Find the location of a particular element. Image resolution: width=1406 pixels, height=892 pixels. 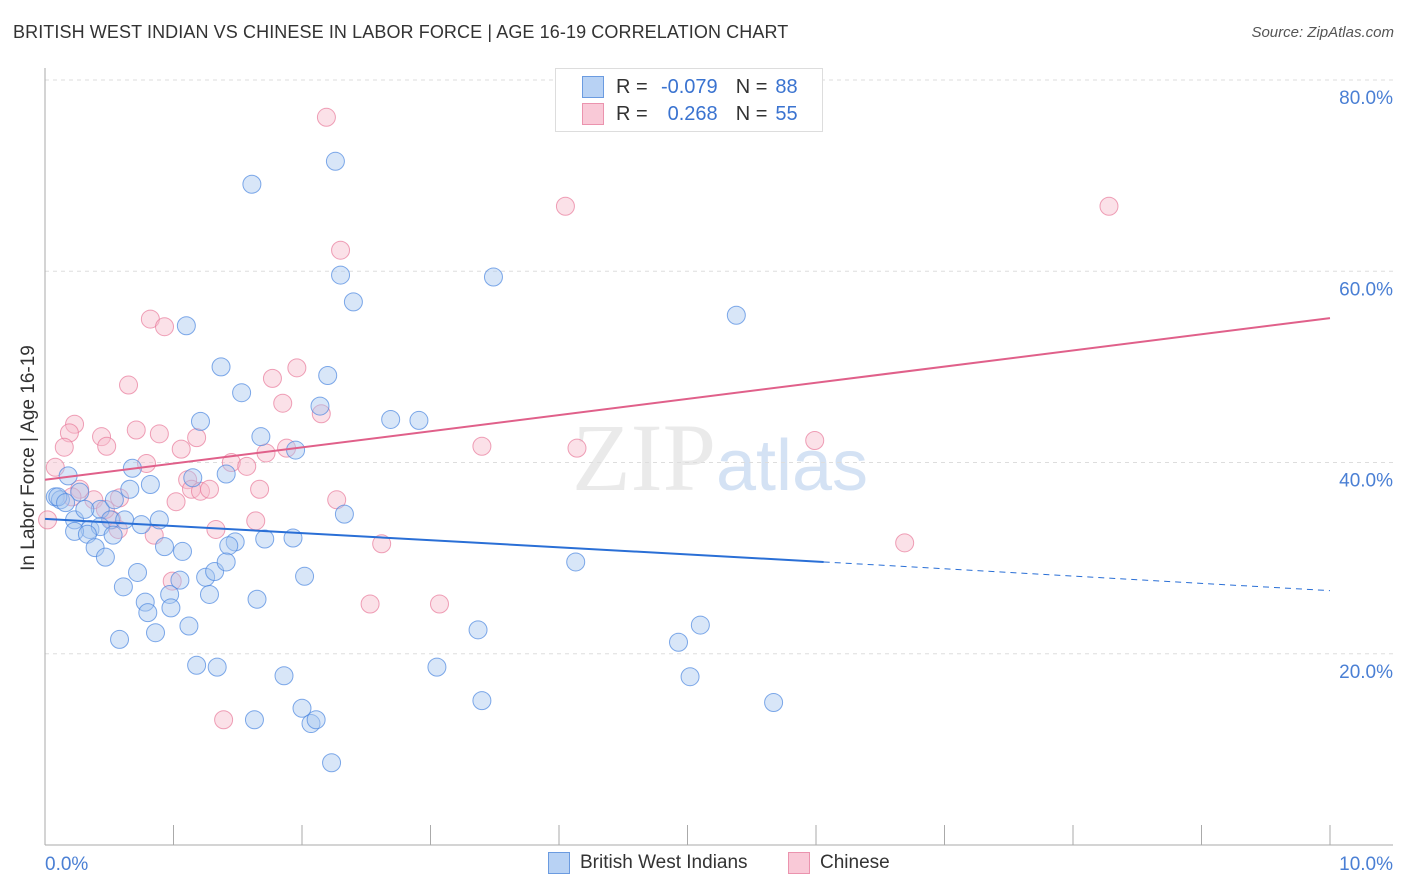

r-value: -0.079 is located at coordinates (689, 86).